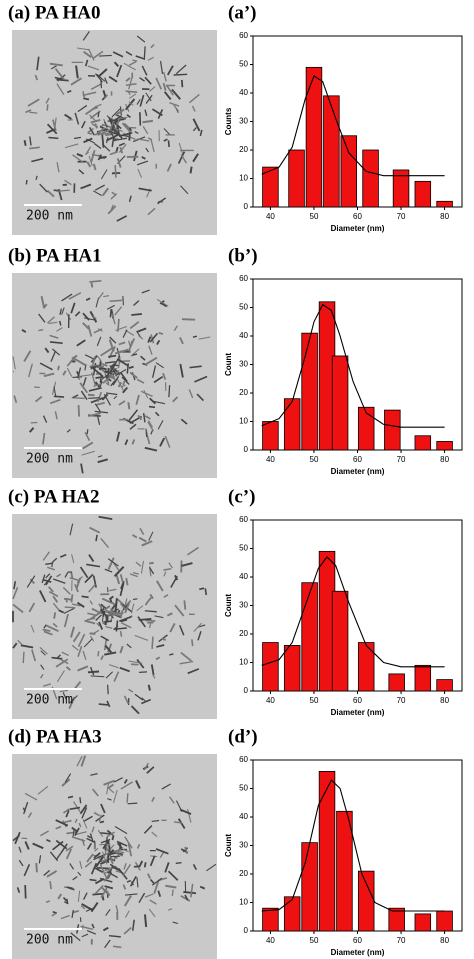 Image resolution: width=474 pixels, height=959 pixels. I want to click on scale-label: 200 nm, so click(49, 459).